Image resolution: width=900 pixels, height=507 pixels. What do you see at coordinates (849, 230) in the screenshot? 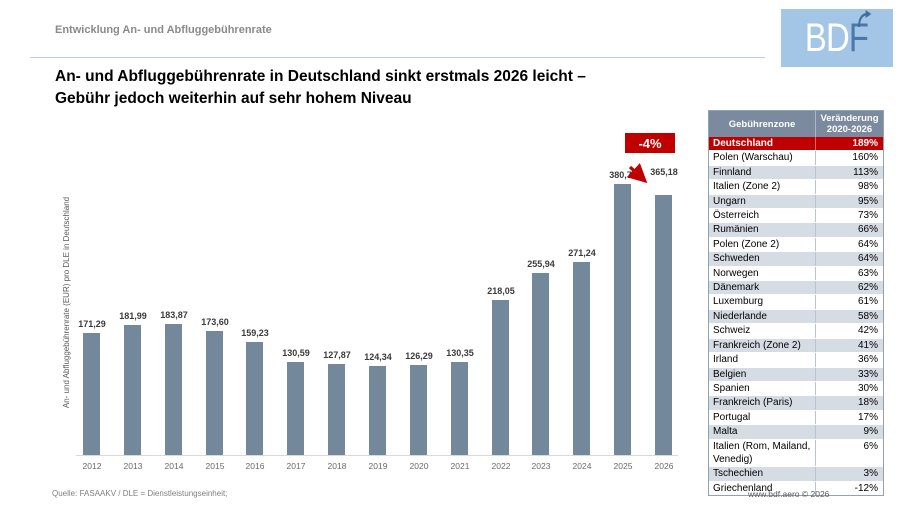
I see `change-cell: 66%` at bounding box center [849, 230].